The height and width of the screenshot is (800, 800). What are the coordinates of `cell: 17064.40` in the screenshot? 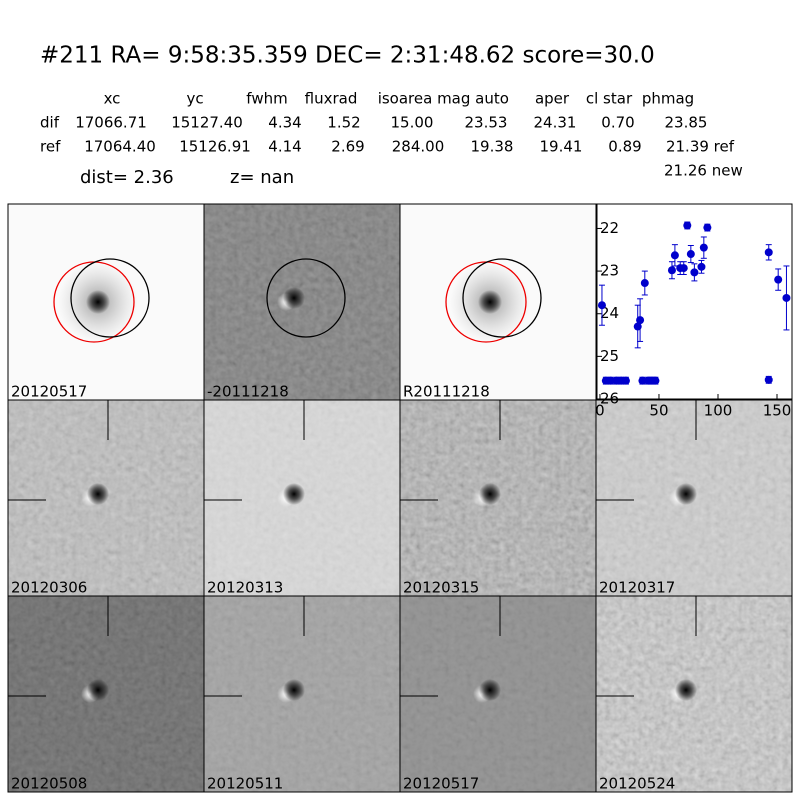 It's located at (120, 147).